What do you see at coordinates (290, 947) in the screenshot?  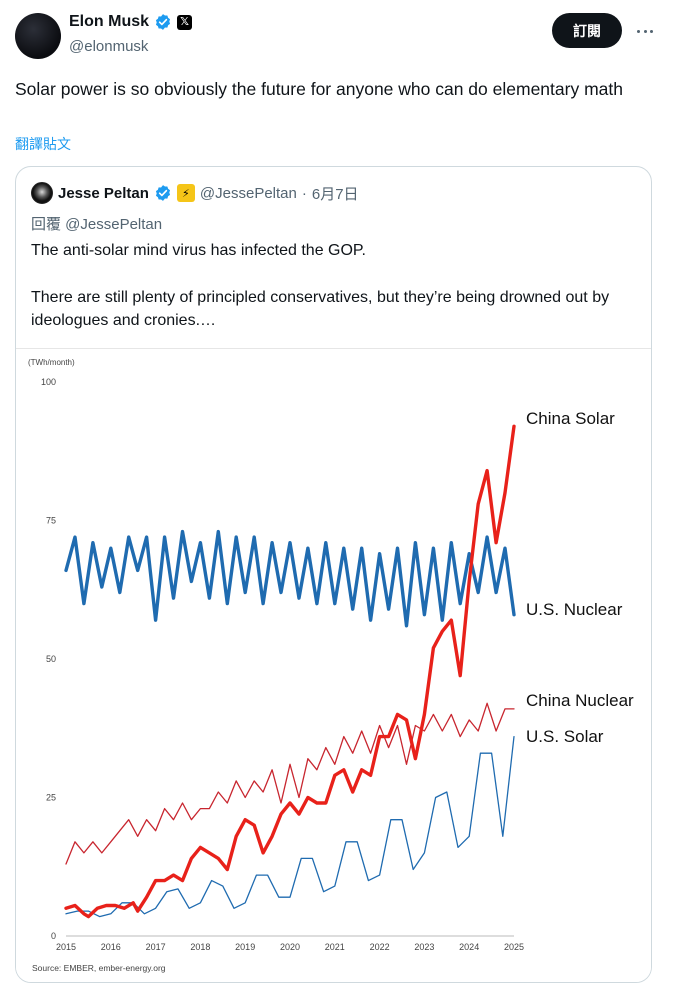 I see `x-tick-label: 2020` at bounding box center [290, 947].